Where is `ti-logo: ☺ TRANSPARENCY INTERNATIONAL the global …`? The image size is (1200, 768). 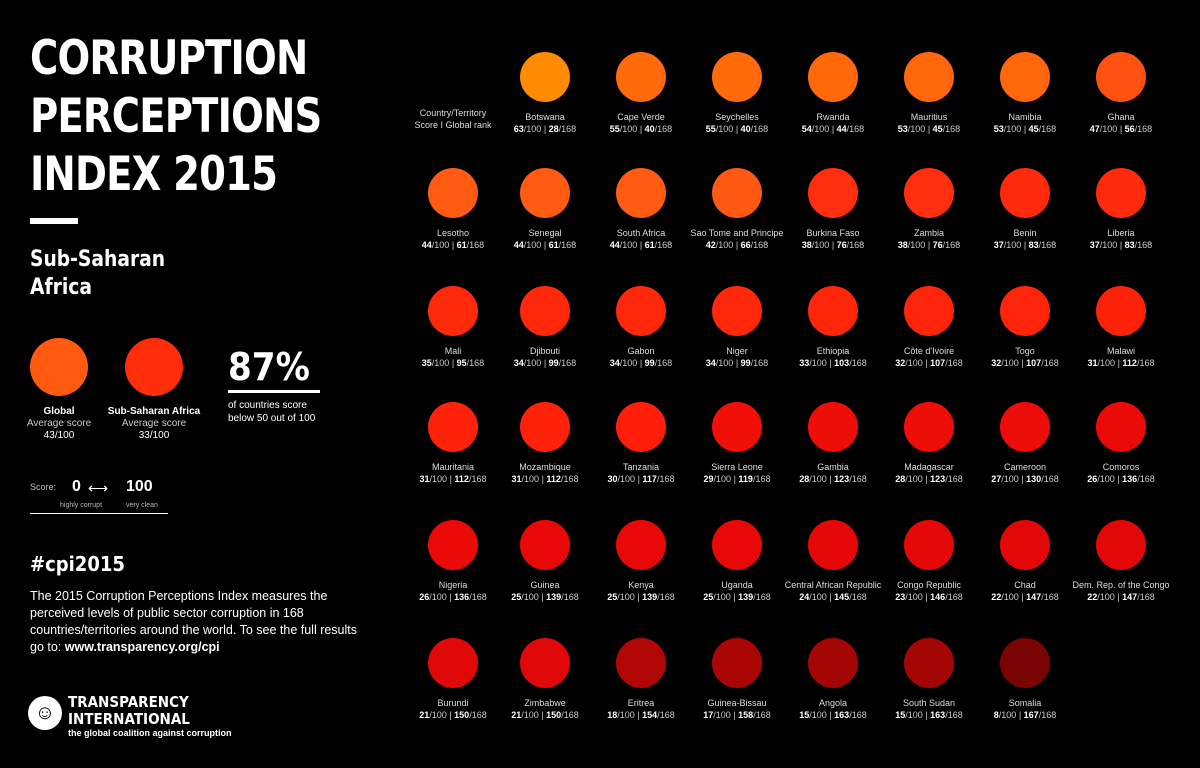 ti-logo: ☺ TRANSPARENCY INTERNATIONAL the global … is located at coordinates (138, 719).